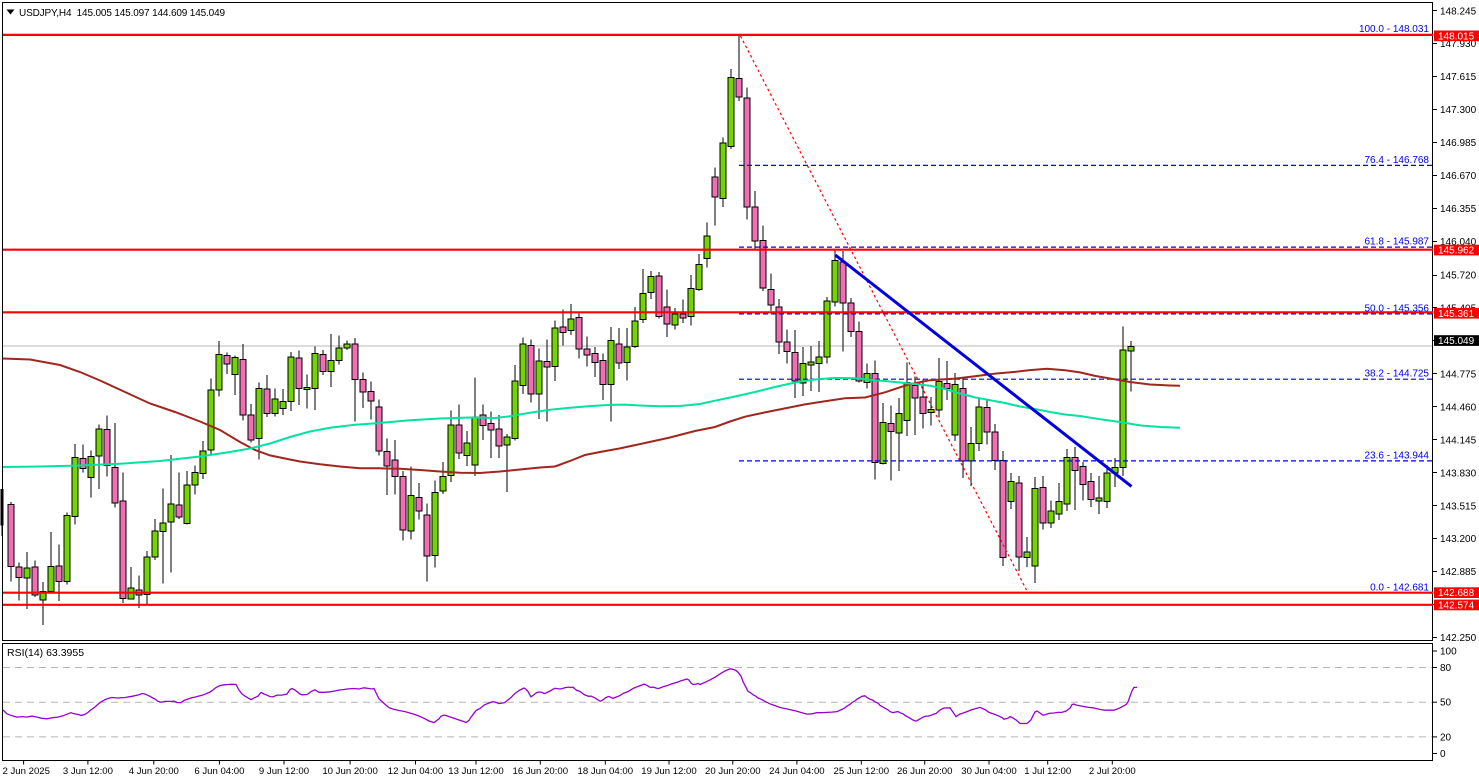  I want to click on svg-text: 10 Jun 20:00, so click(349, 771).